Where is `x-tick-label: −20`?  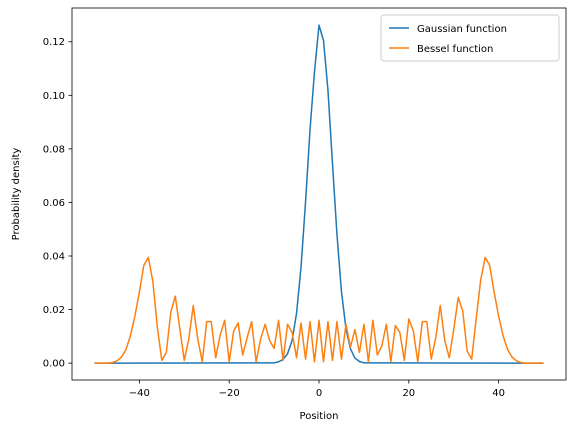
x-tick-label: −20 is located at coordinates (229, 393).